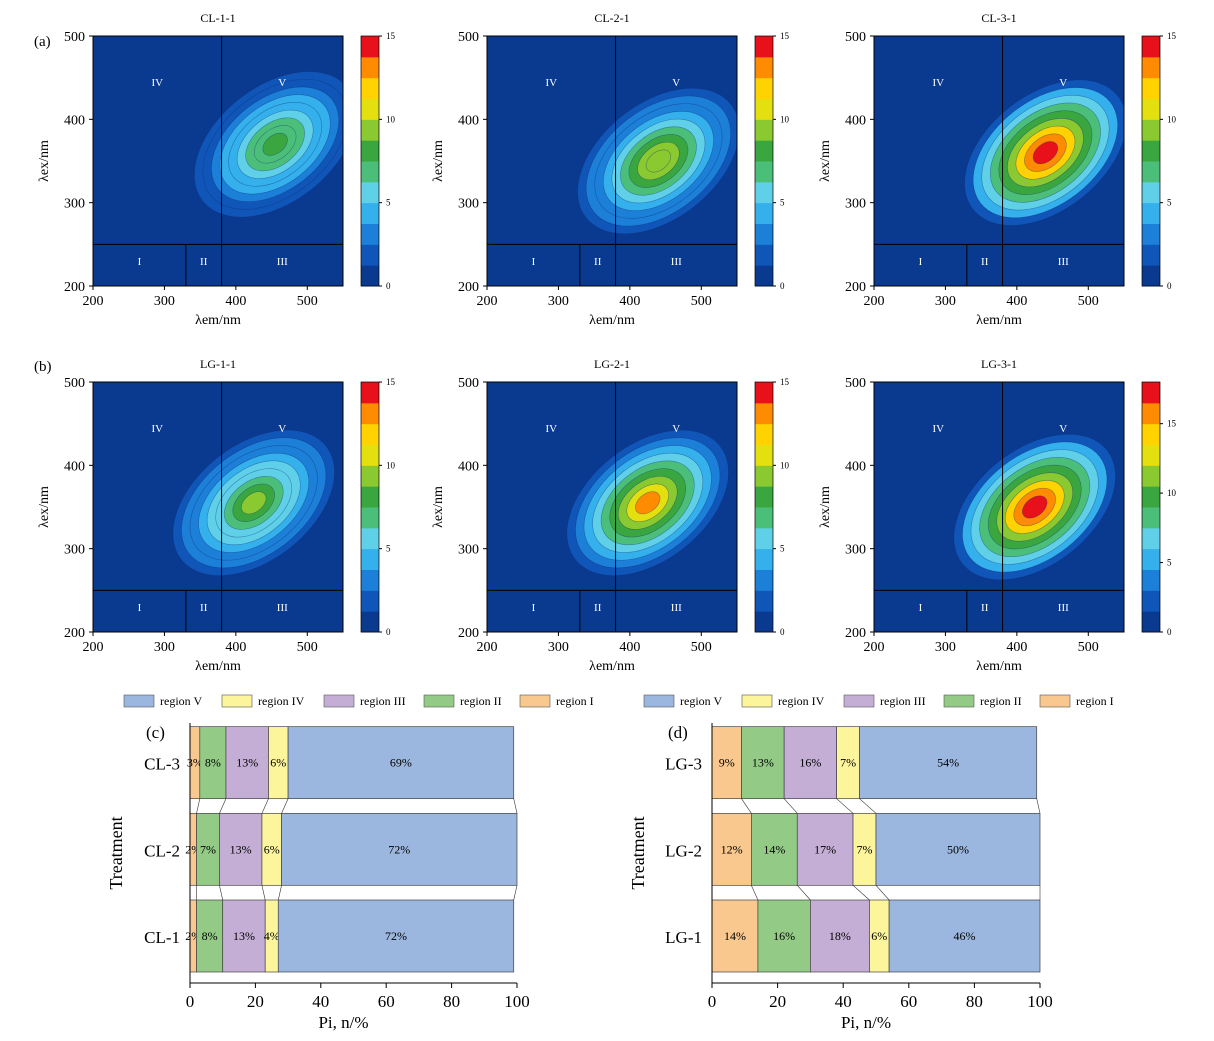 The width and height of the screenshot is (1214, 1041). Describe the element at coordinates (268, 144) in the screenshot. I see `eem-contours` at that location.